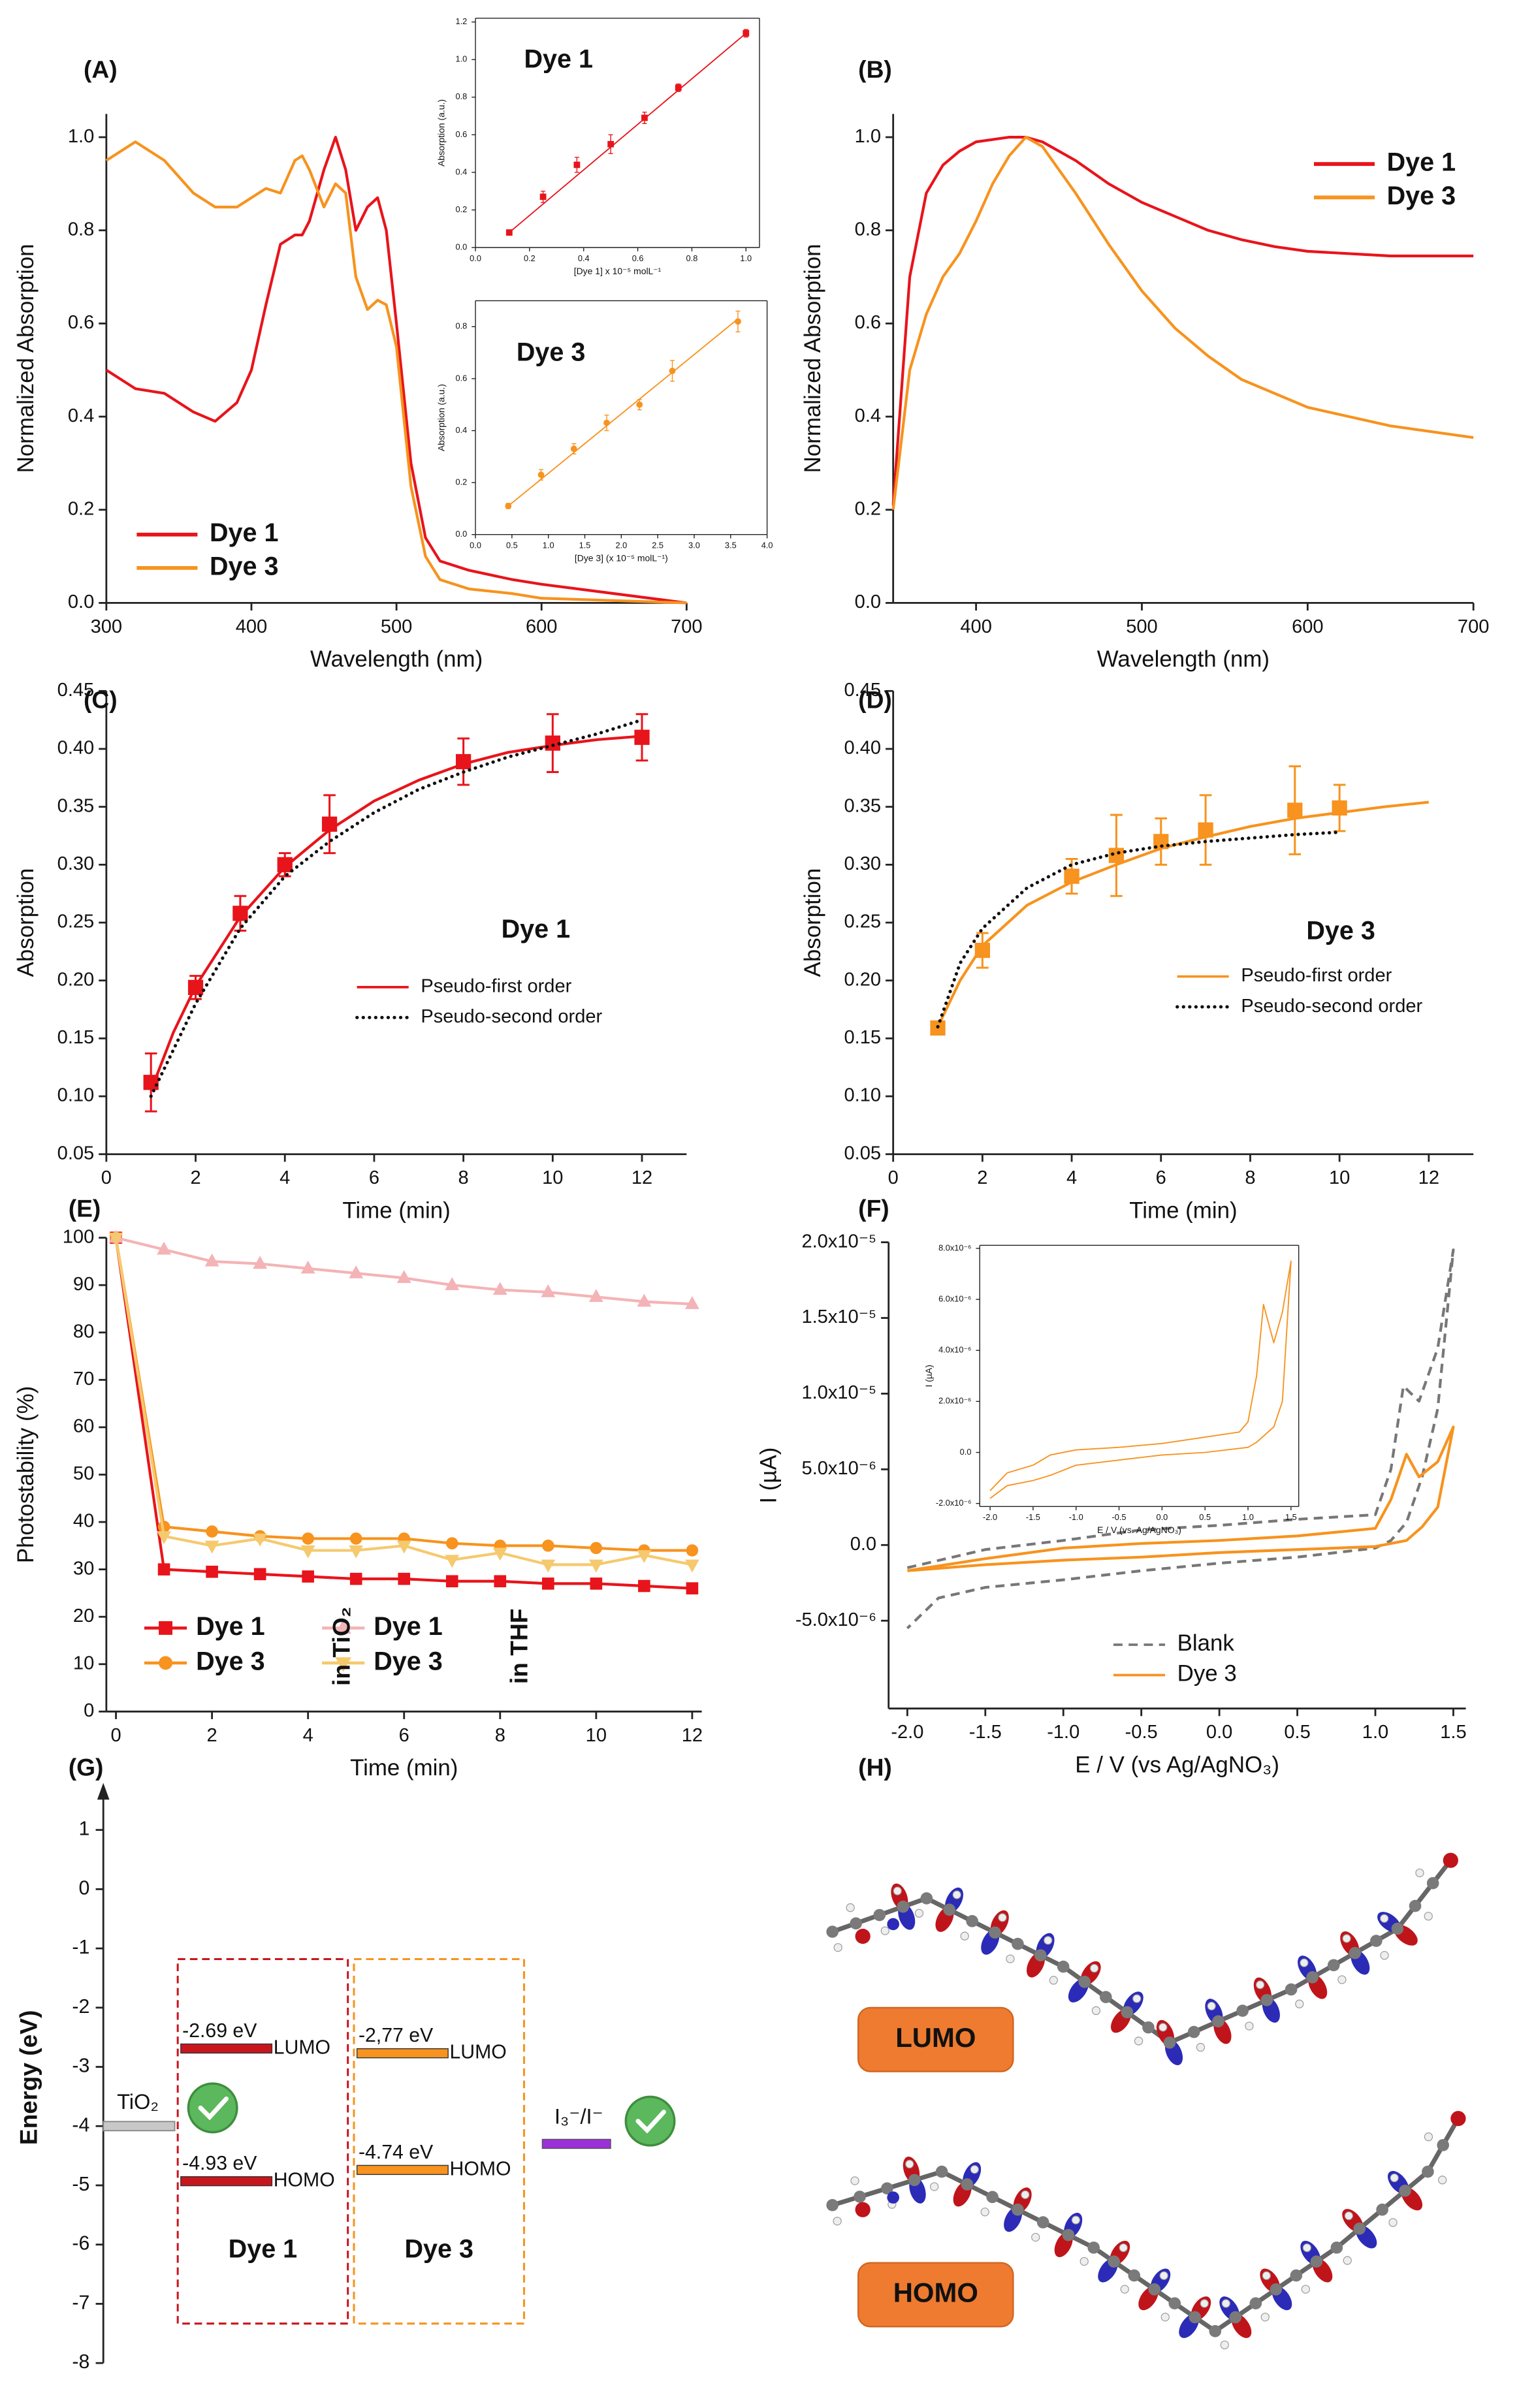  Describe the element at coordinates (83, 1473) in the screenshot. I see `y-tick-label: 50` at that location.